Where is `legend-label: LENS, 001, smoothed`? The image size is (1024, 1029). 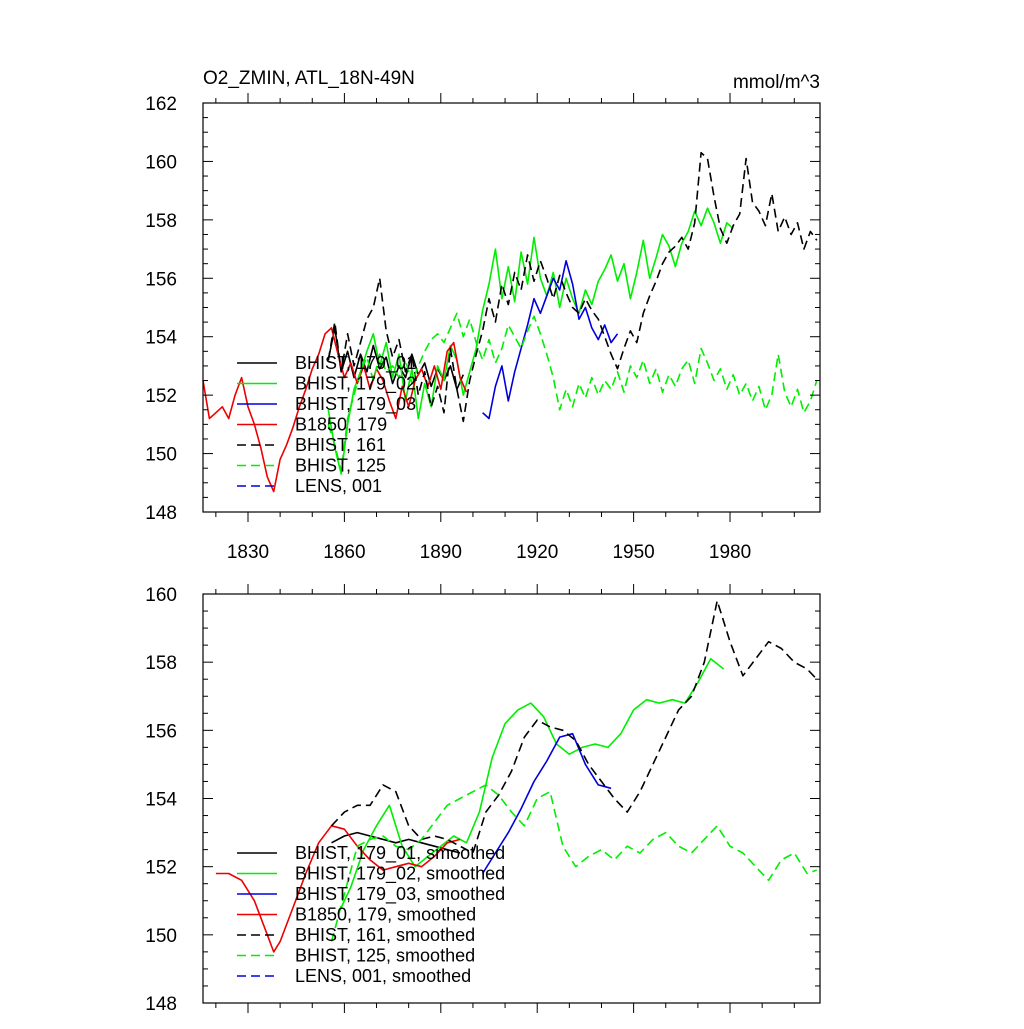 legend-label: LENS, 001, smoothed is located at coordinates (383, 976).